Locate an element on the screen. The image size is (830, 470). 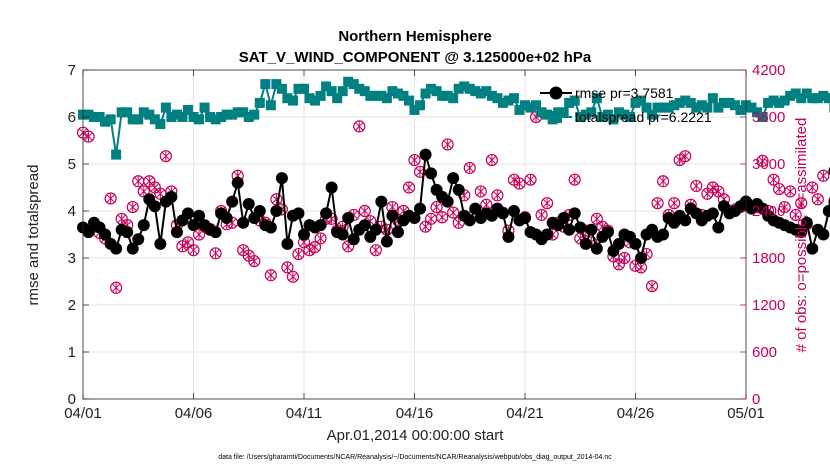
legend: rmse pr=3.7581 totalspread pr=6.2221 is located at coordinates (626, 105).